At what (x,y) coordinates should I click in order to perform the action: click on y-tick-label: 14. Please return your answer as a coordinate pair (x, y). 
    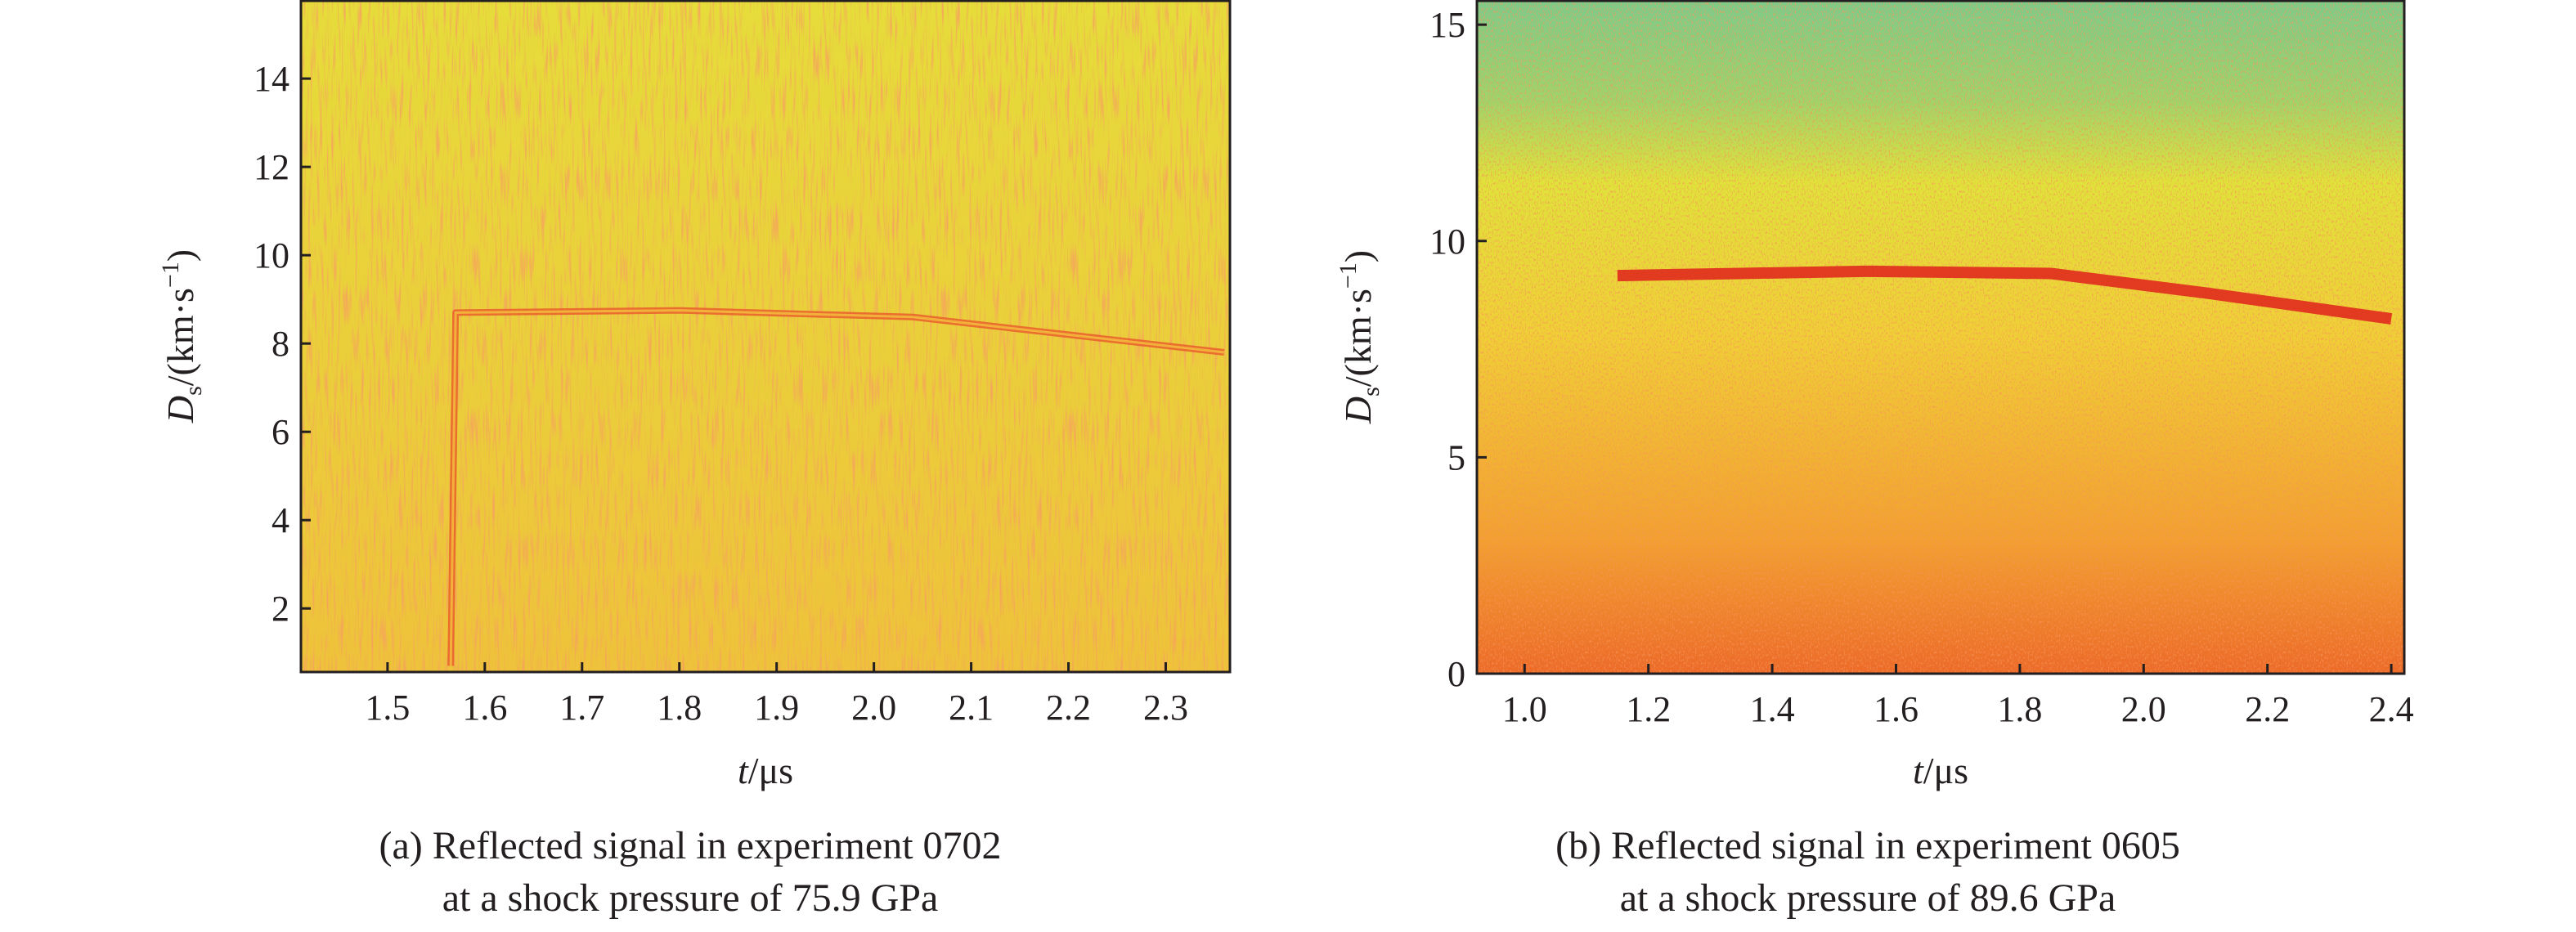
    Looking at the image, I should click on (271, 79).